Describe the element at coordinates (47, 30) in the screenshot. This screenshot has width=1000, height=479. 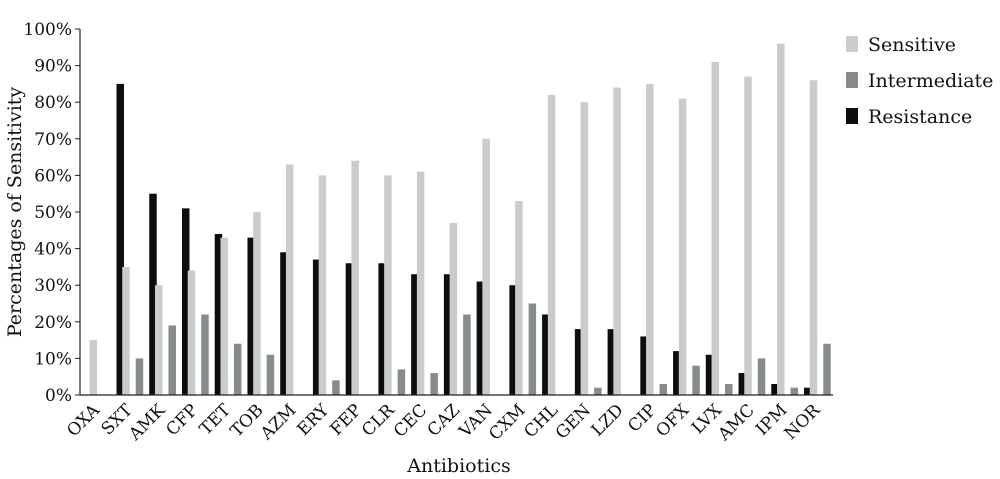
I see `y-tick-label: 100%` at that location.